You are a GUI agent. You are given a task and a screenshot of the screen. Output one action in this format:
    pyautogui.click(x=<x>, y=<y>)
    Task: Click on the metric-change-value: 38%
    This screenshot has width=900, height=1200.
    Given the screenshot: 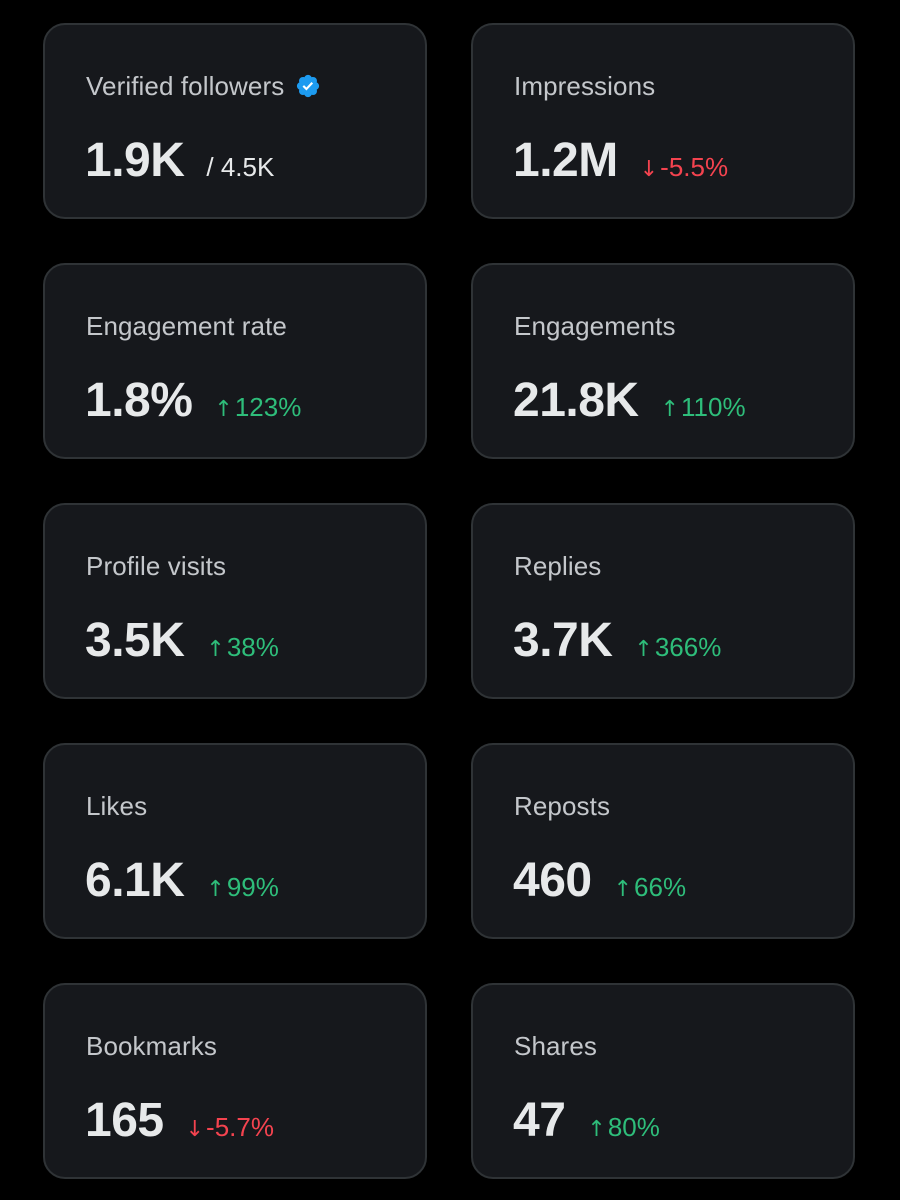 What is the action you would take?
    pyautogui.click(x=252, y=647)
    